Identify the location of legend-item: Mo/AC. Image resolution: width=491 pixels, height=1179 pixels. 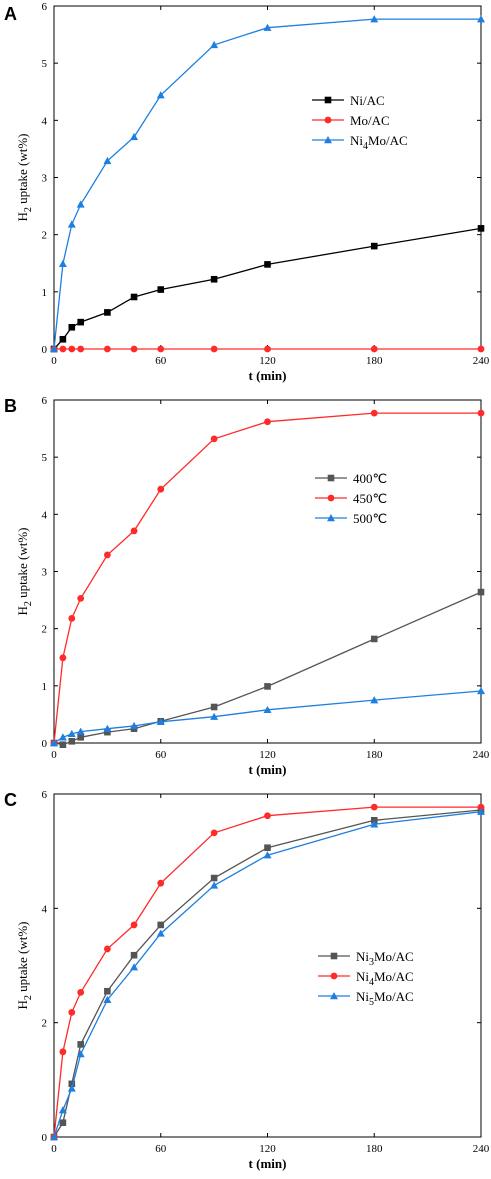
(351, 120).